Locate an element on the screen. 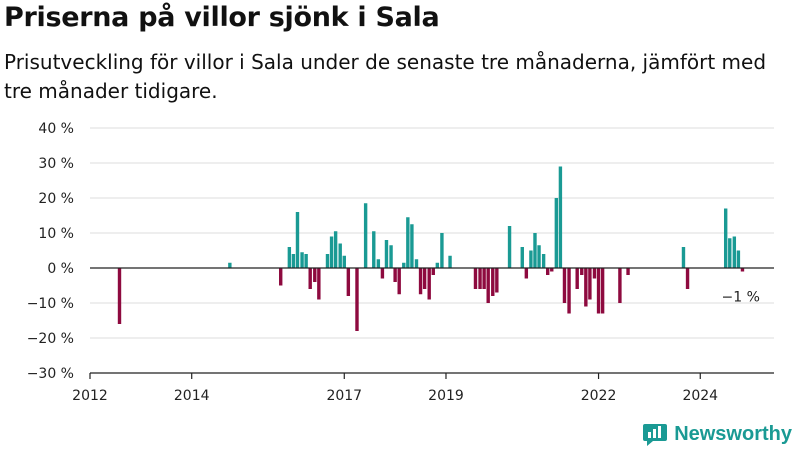 The image size is (800, 450). y-tick-label: 20 % is located at coordinates (56, 199).